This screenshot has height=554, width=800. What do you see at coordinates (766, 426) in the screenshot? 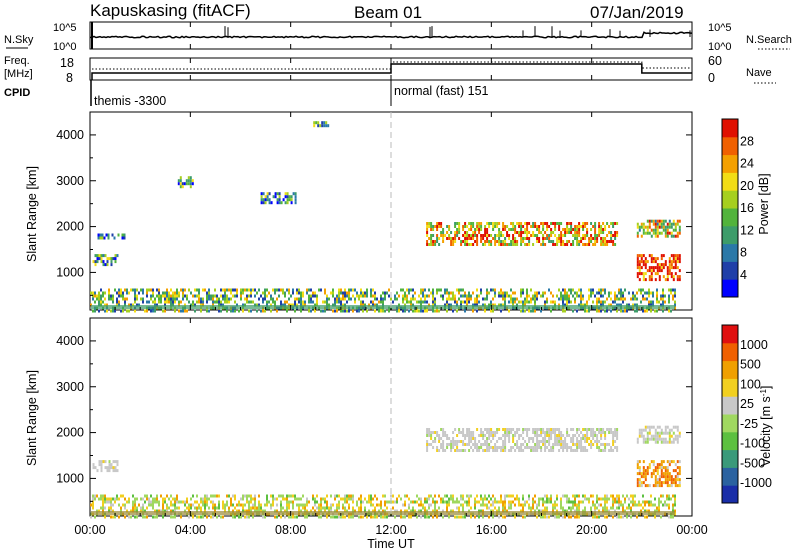
I see `velocity-colorbar-label: Velocity [m s-1]` at bounding box center [766, 426].